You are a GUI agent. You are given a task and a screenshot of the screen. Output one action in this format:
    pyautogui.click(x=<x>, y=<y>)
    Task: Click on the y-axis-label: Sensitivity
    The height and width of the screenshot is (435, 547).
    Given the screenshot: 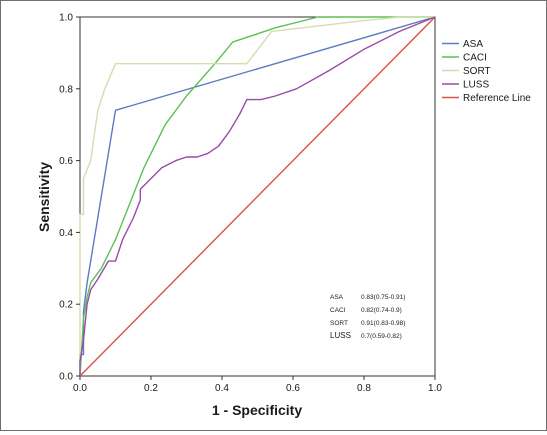 What is the action you would take?
    pyautogui.click(x=44, y=197)
    